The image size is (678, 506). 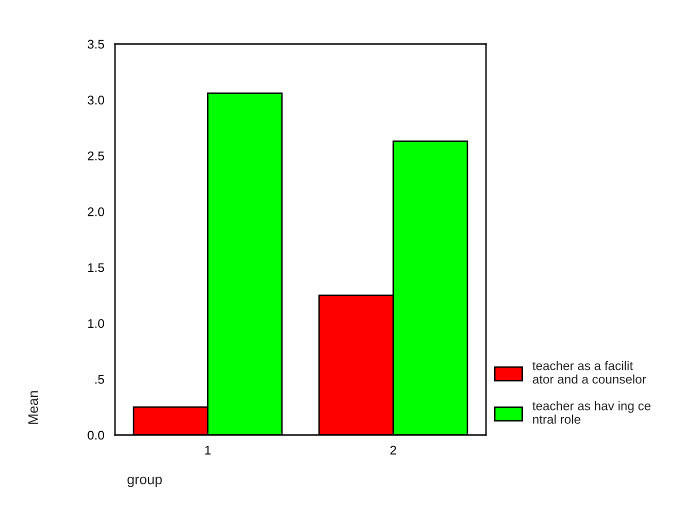 What do you see at coordinates (589, 372) in the screenshot?
I see `legend-label: teacher as a facilit ator and a counselor` at bounding box center [589, 372].